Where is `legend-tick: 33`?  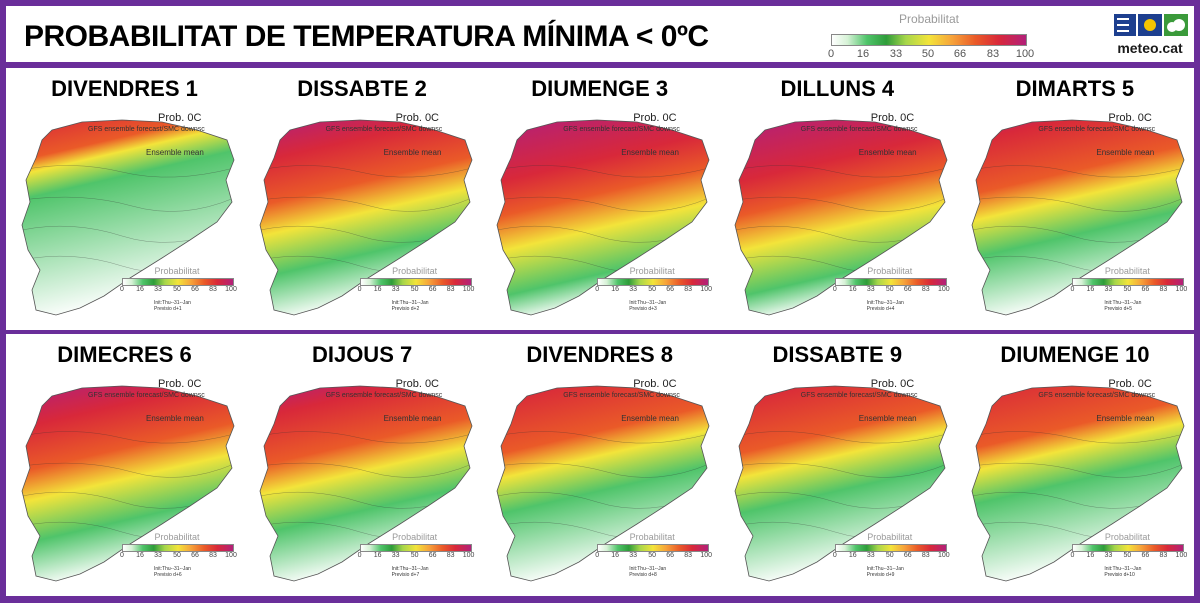
legend-tick: 33 is located at coordinates (896, 54).